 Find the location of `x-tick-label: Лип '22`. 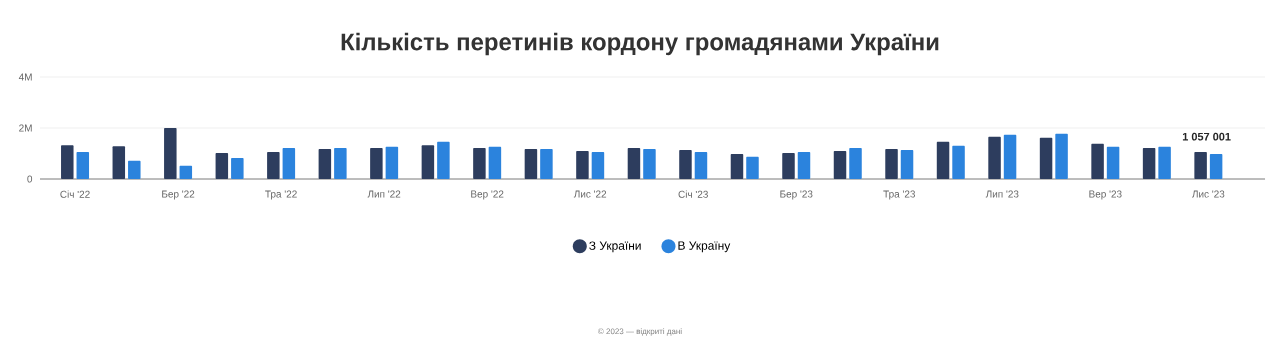

x-tick-label: Лип '22 is located at coordinates (384, 194).